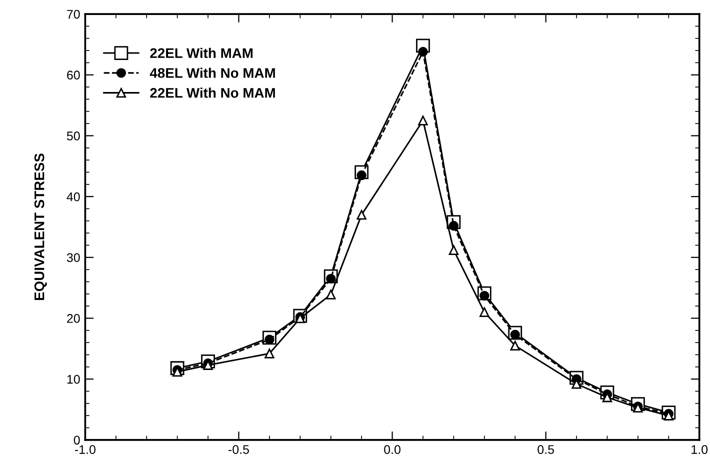 The image size is (710, 468). Describe the element at coordinates (546, 449) in the screenshot. I see `x-tick-label: 0.5` at that location.